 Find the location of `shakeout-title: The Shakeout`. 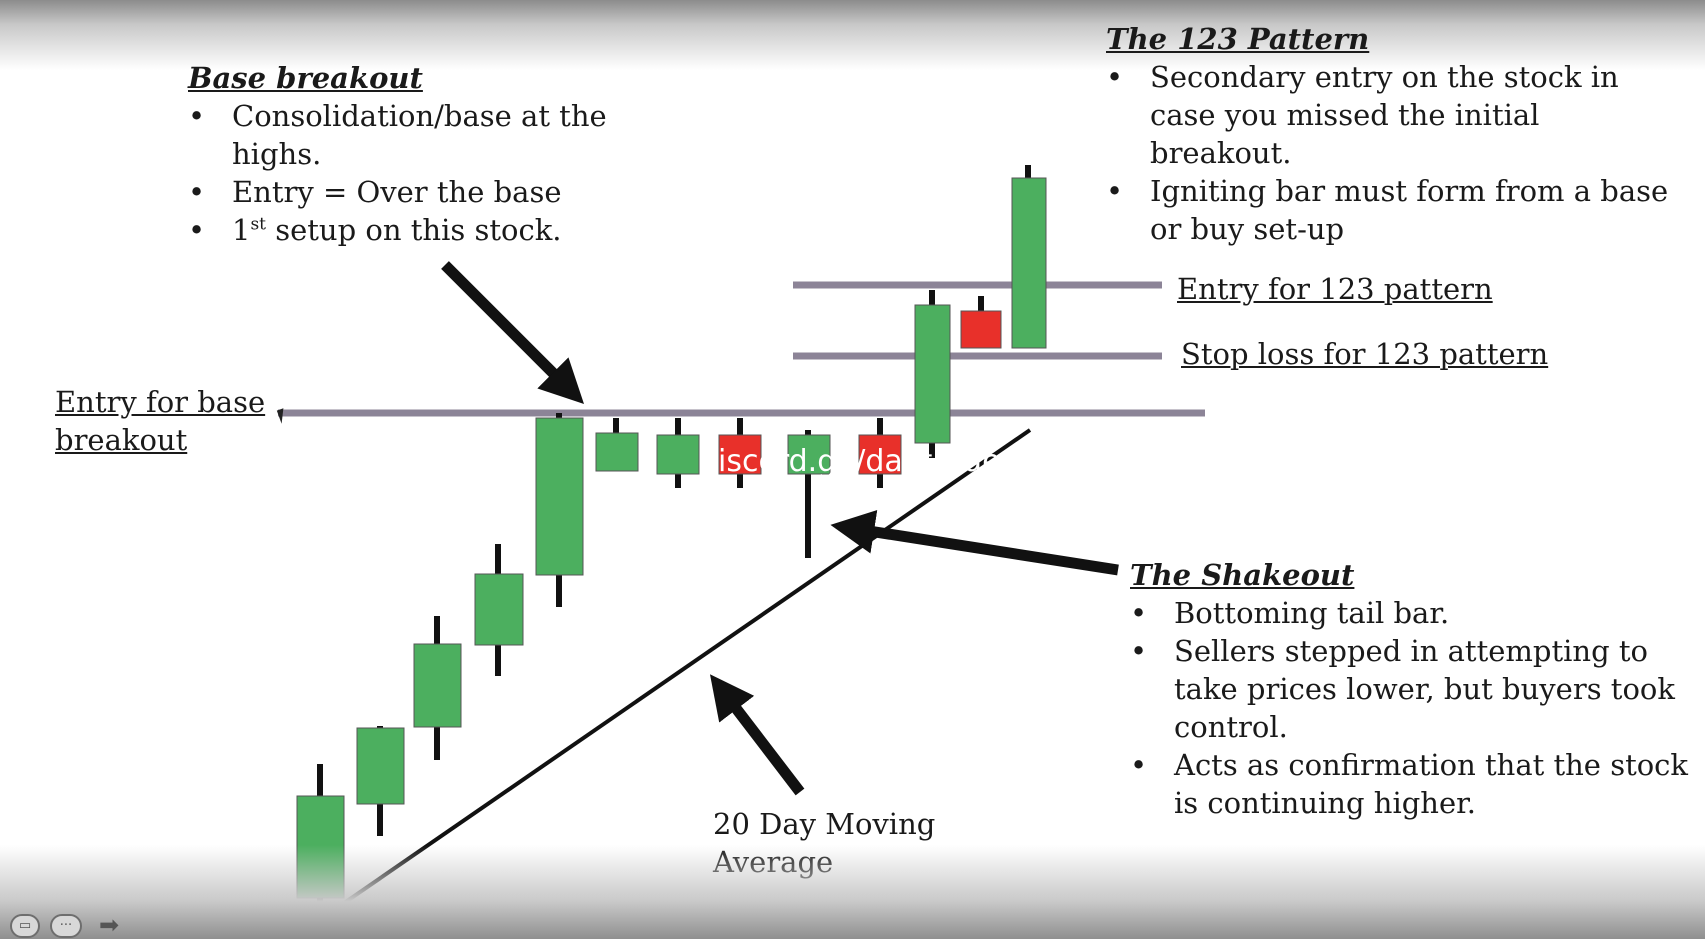

shakeout-title: The Shakeout is located at coordinates (1242, 575).